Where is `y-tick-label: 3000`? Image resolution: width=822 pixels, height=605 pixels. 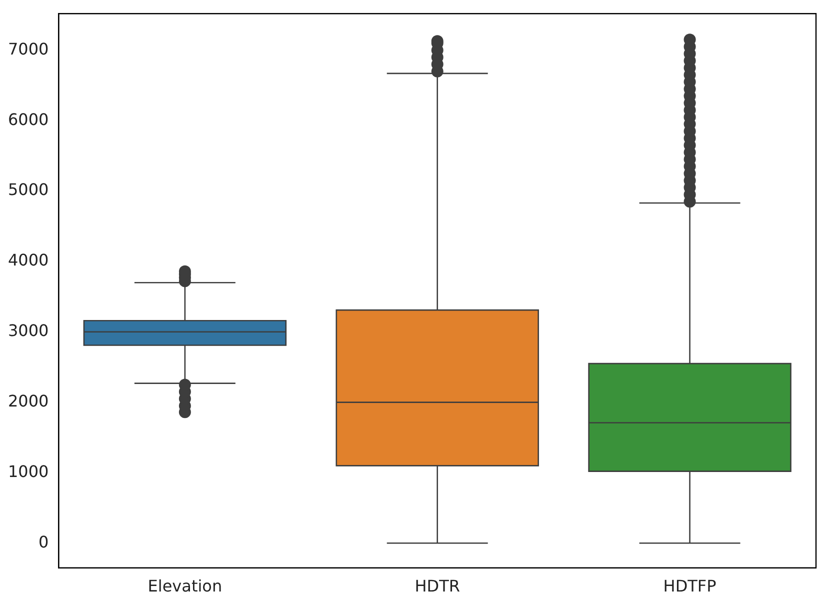
y-tick-label: 3000 is located at coordinates (28, 330).